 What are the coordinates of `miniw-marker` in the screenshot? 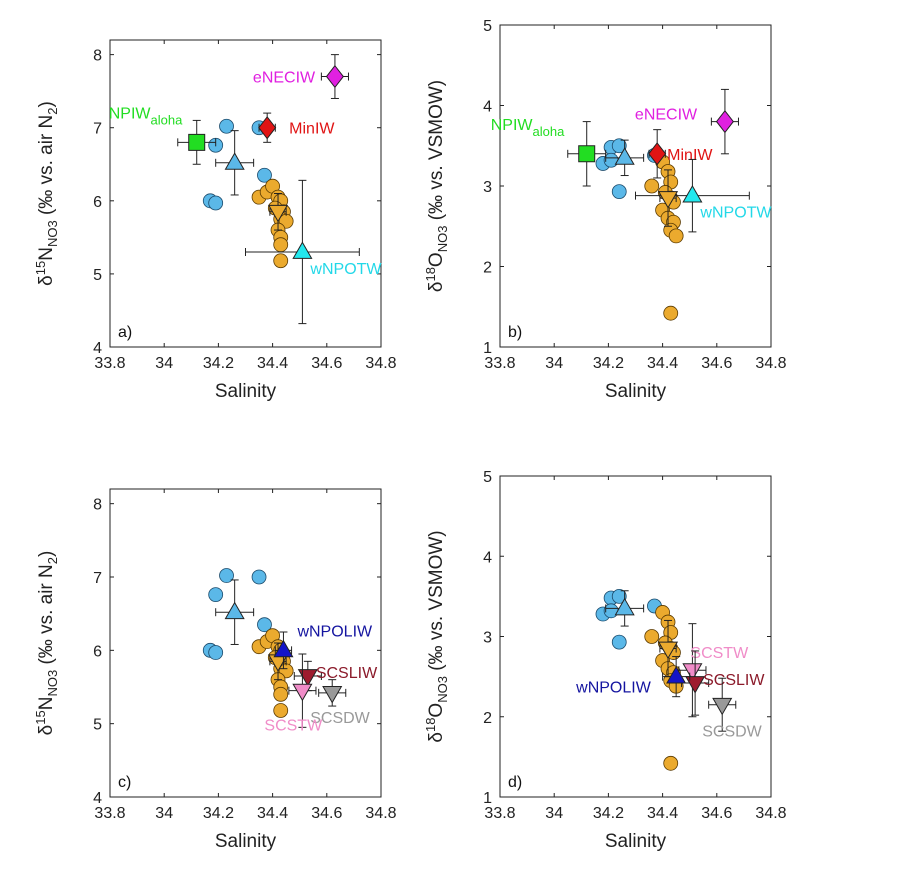 It's located at (267, 128).